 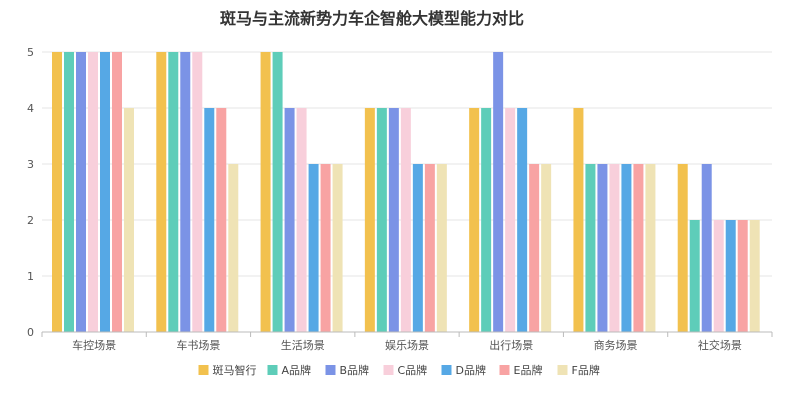 I want to click on y-tick-label: 4, so click(x=30, y=108).